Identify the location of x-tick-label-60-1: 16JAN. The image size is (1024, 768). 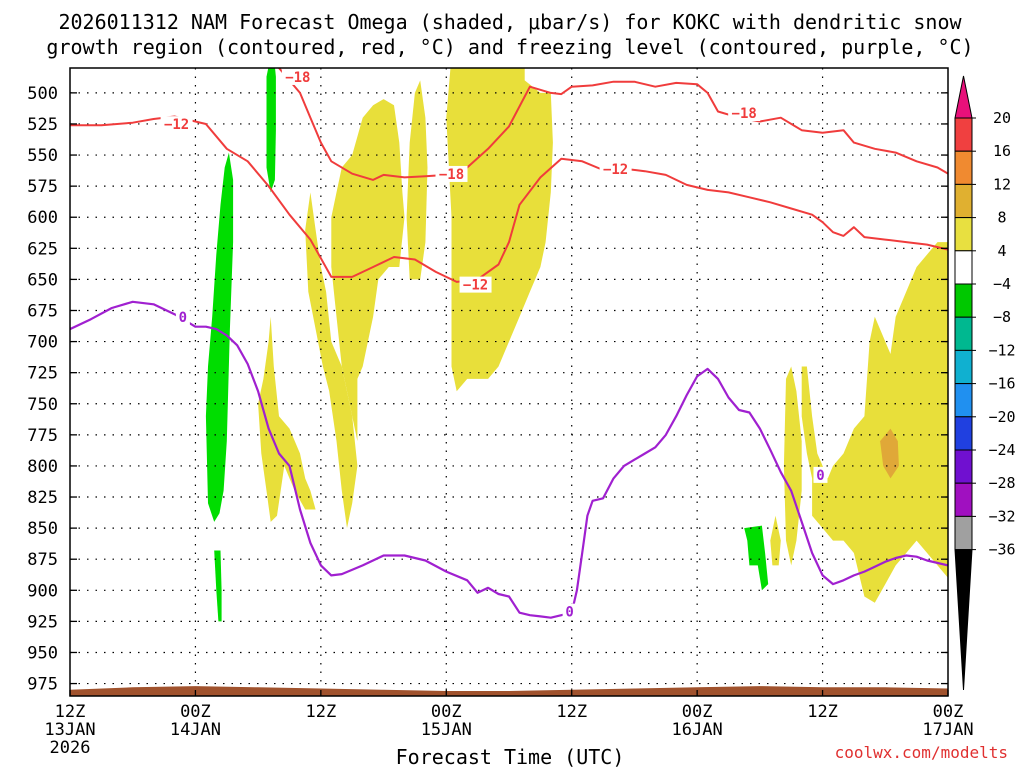
(697, 730).